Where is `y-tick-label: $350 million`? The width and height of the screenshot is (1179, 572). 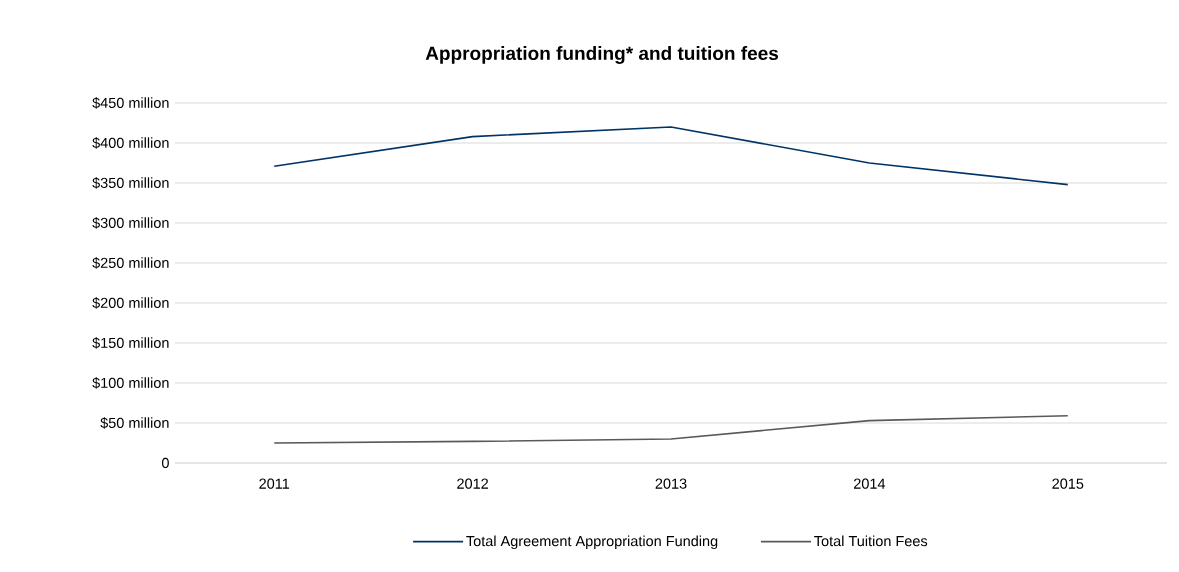
y-tick-label: $350 million is located at coordinates (130, 183).